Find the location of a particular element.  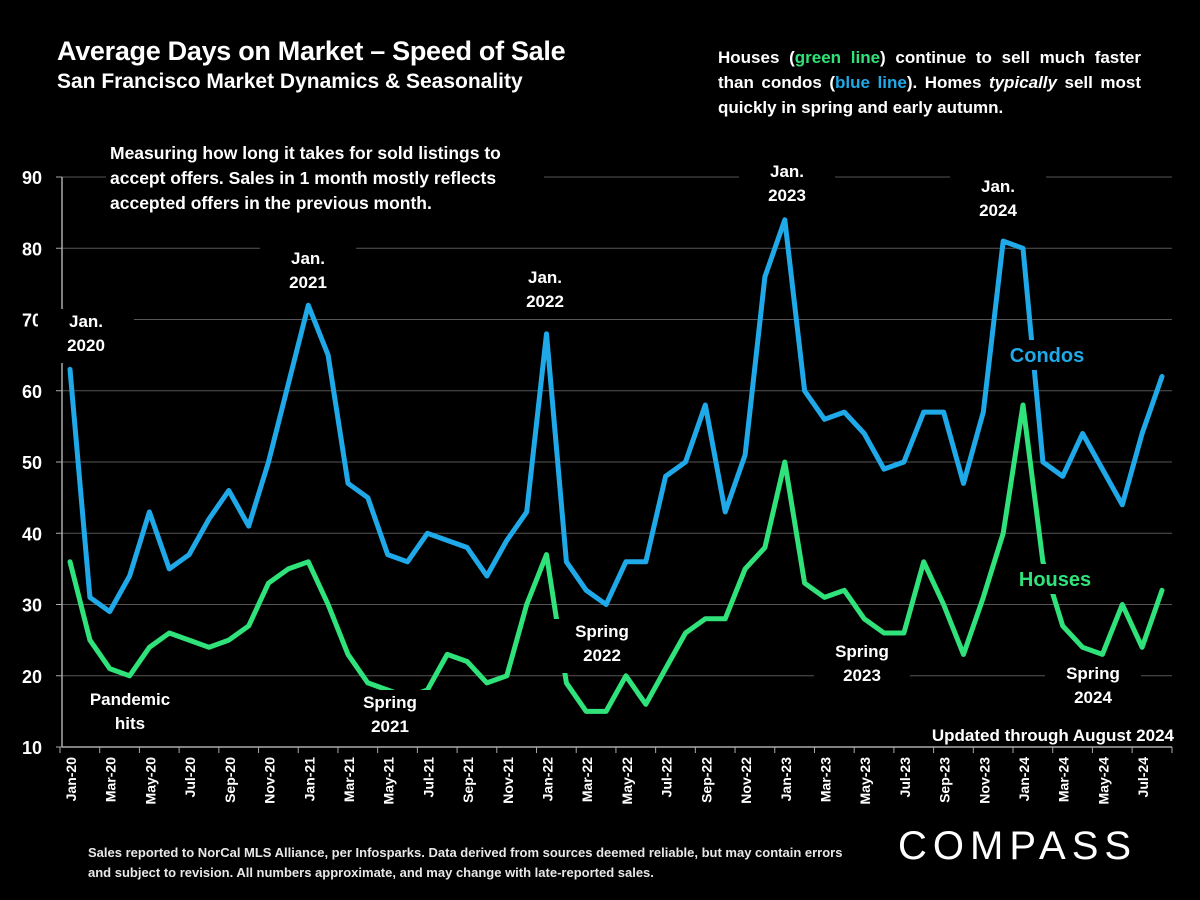

note-text: Houses ( is located at coordinates (756, 57).